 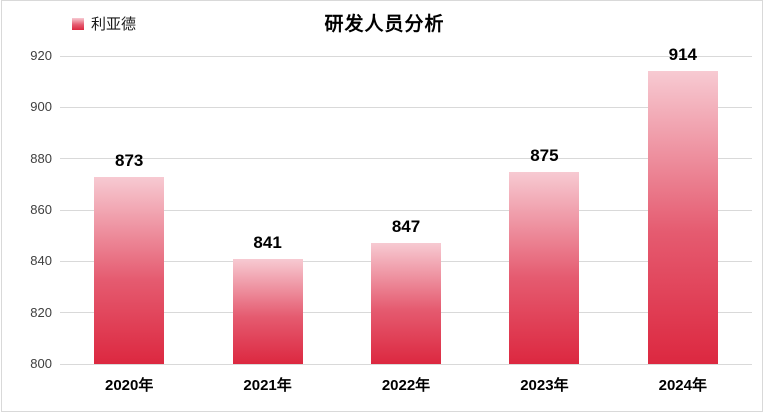 I want to click on bar-value-2022: 847, so click(x=406, y=227).